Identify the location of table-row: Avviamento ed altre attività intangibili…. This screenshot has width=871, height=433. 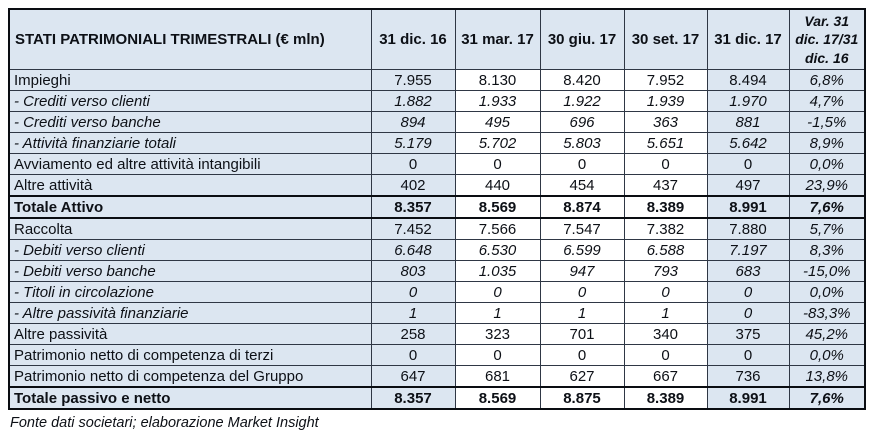
(437, 164).